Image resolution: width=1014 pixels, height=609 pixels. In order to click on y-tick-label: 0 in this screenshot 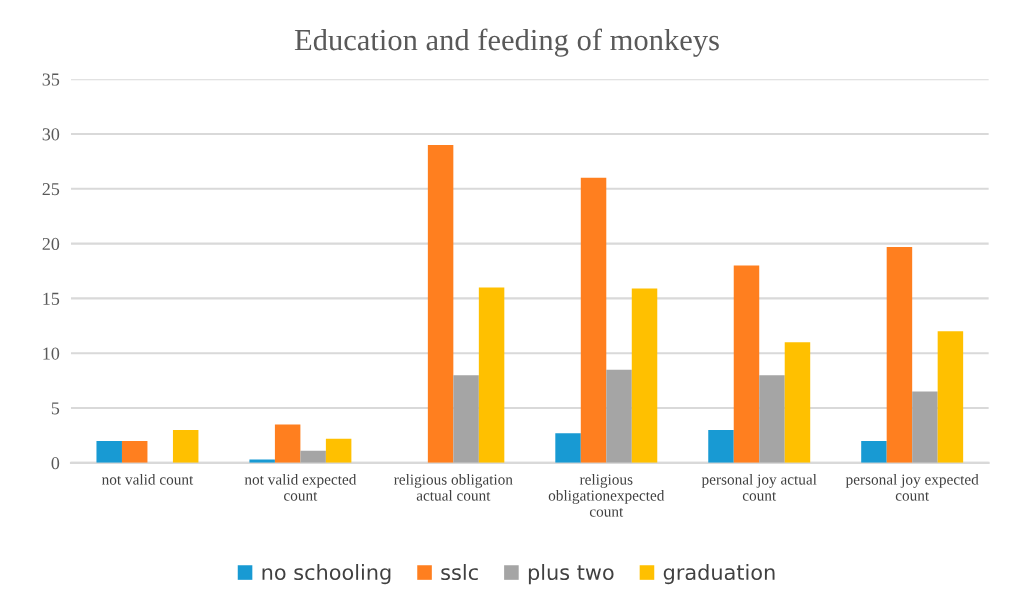, I will do `click(55, 463)`.